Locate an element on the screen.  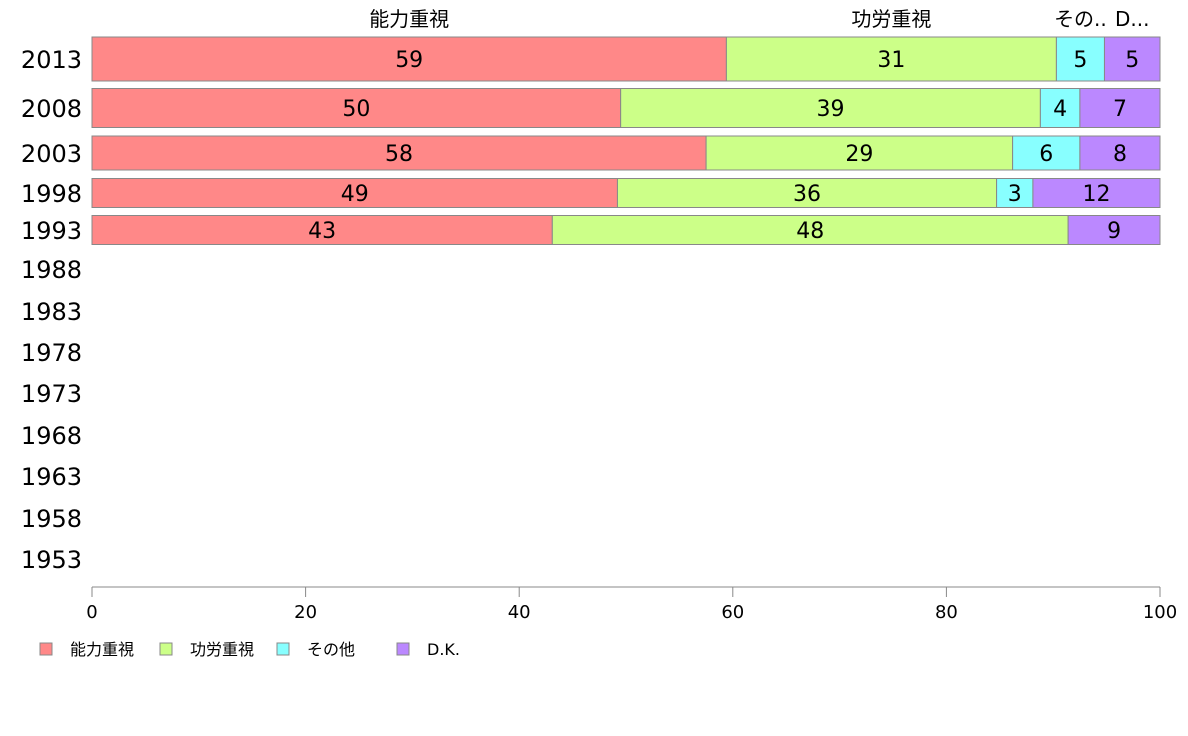
data-label: 29 is located at coordinates (859, 154).